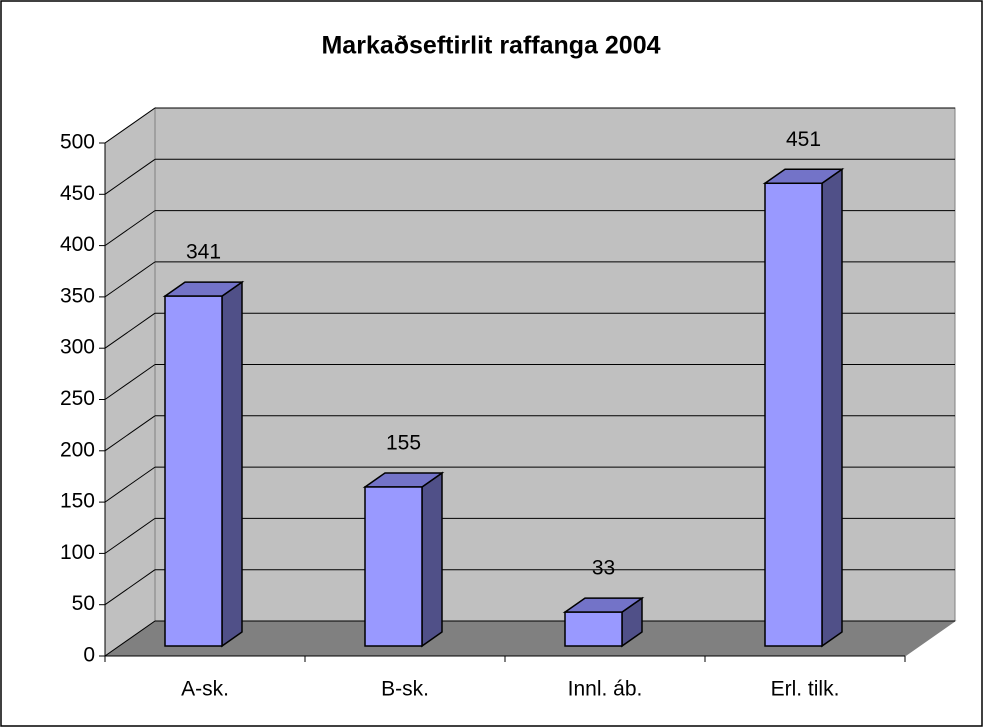 This screenshot has height=727, width=983. What do you see at coordinates (77, 347) in the screenshot?
I see `y-tick-label: 300` at bounding box center [77, 347].